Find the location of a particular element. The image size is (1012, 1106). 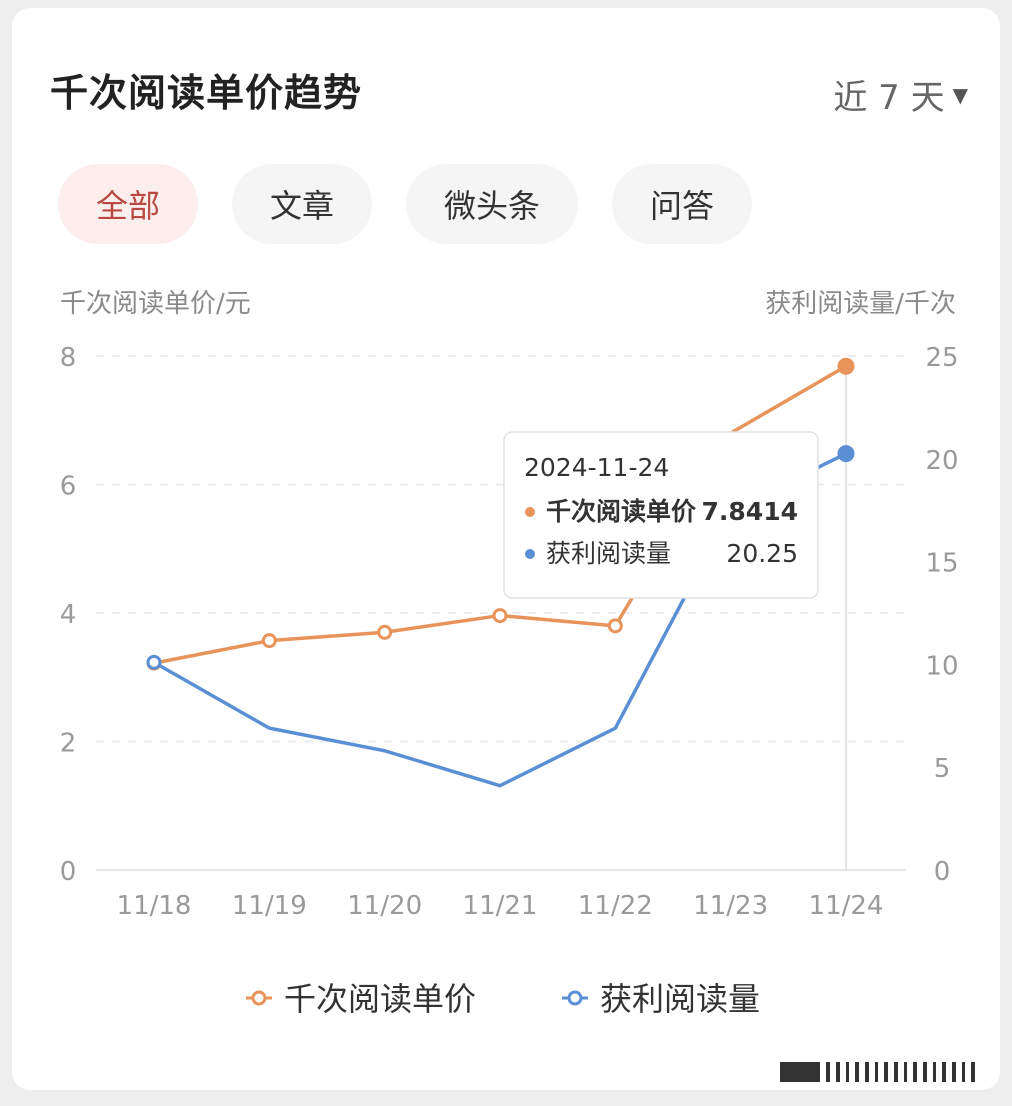

tab-label: 全部 is located at coordinates (127, 206).